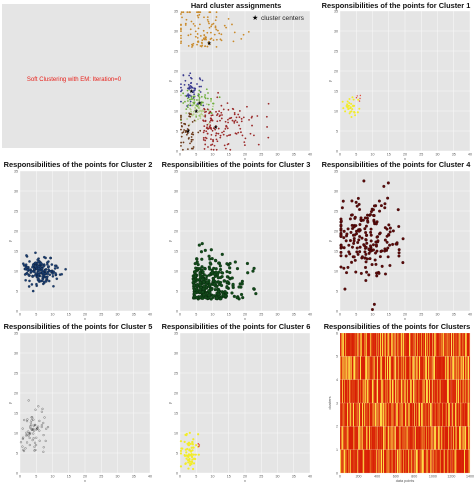 This screenshot has width=474, height=486. I want to click on x-tick-label: 35, so click(134, 477).